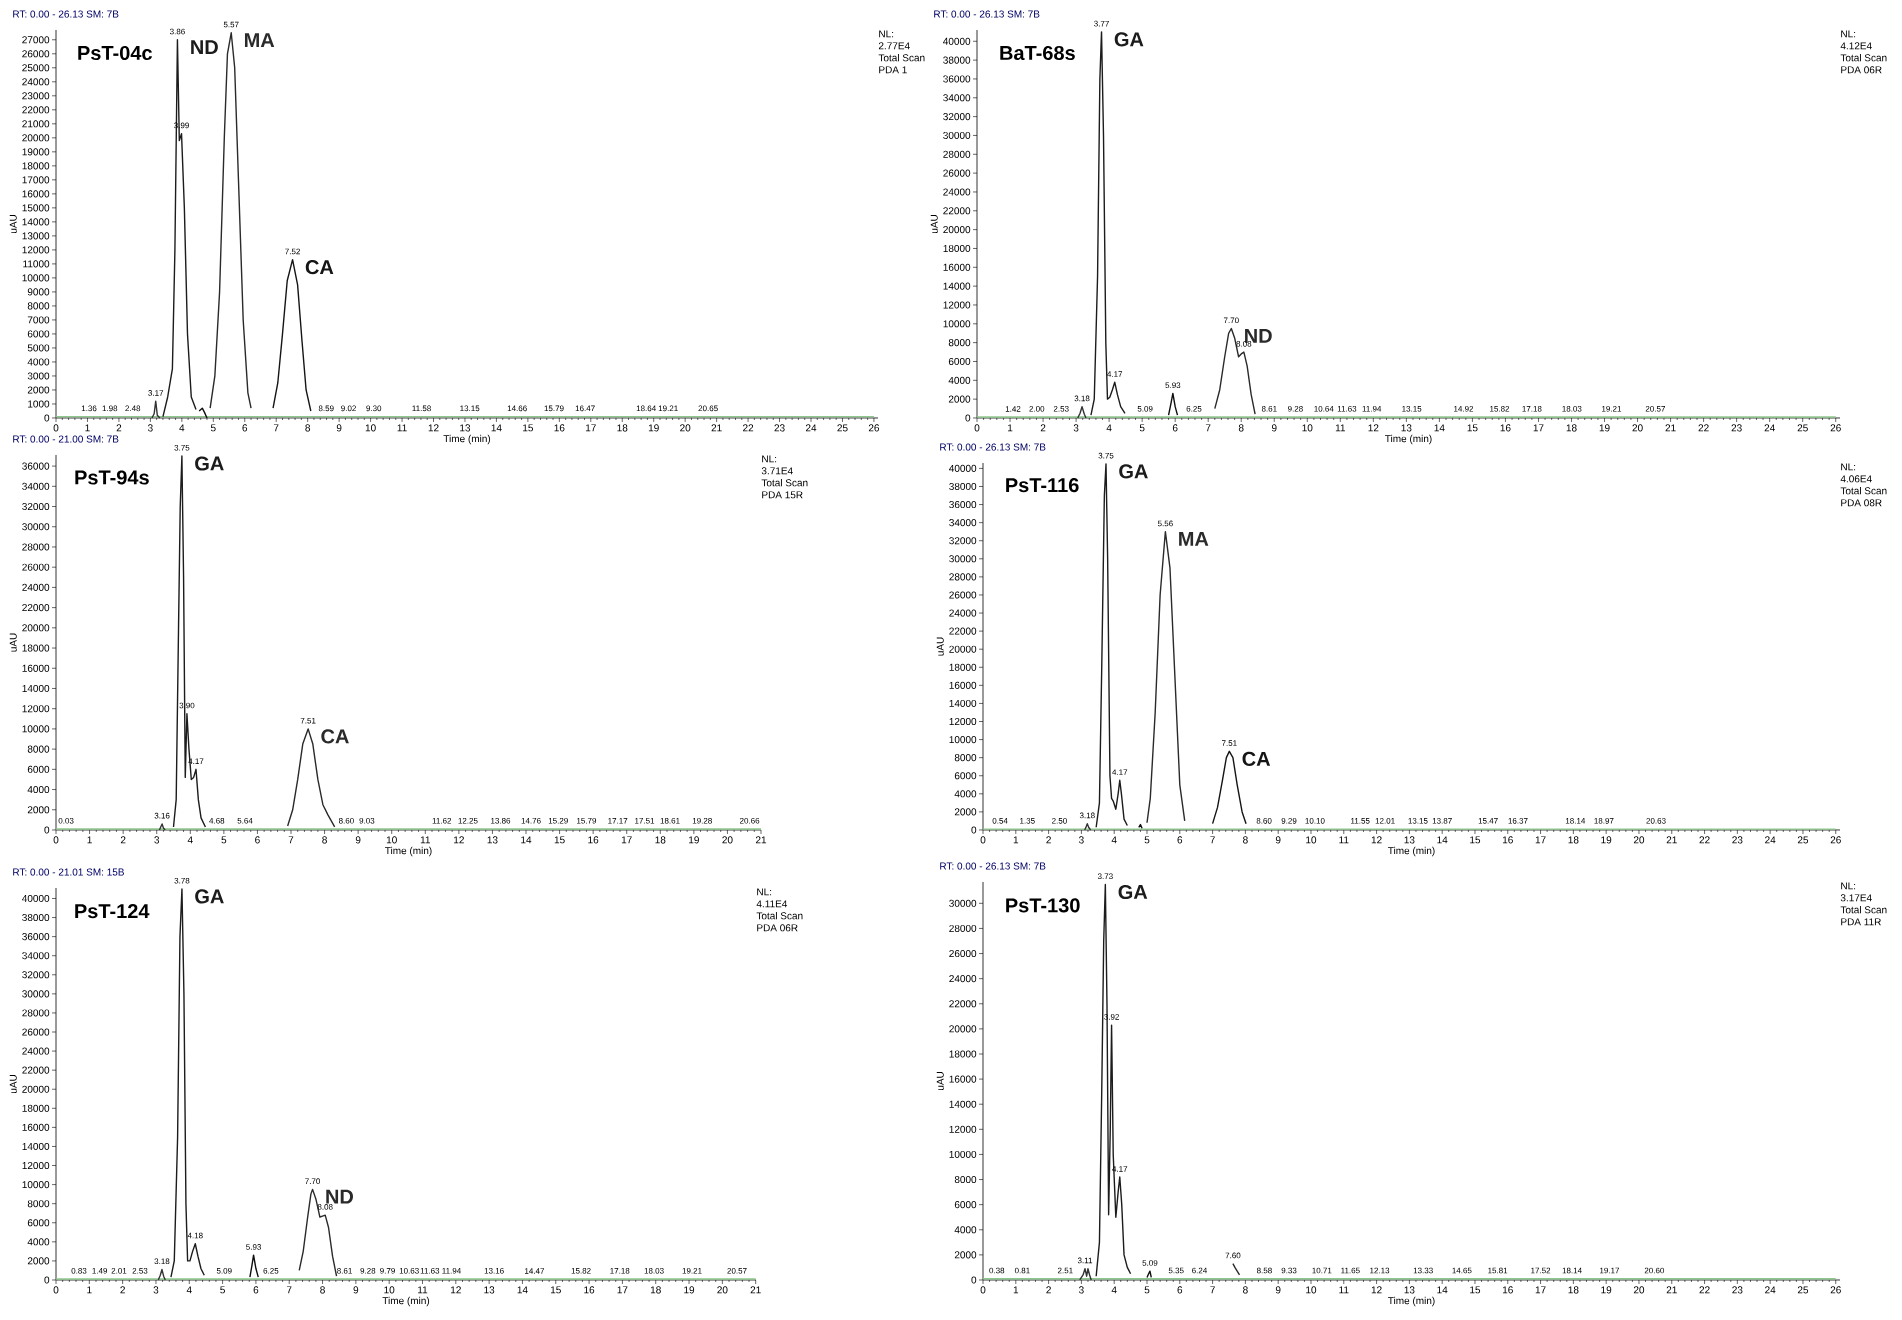 This screenshot has width=1902, height=1320. What do you see at coordinates (162, 1261) in the screenshot?
I see `annotation: 3.18` at bounding box center [162, 1261].